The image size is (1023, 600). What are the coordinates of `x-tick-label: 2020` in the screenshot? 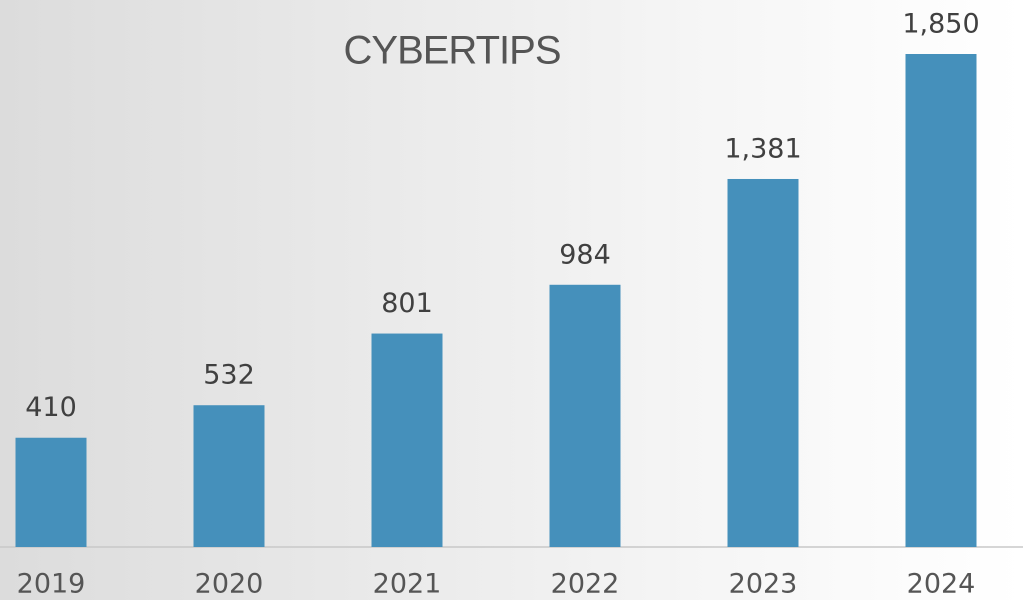 It's located at (229, 584).